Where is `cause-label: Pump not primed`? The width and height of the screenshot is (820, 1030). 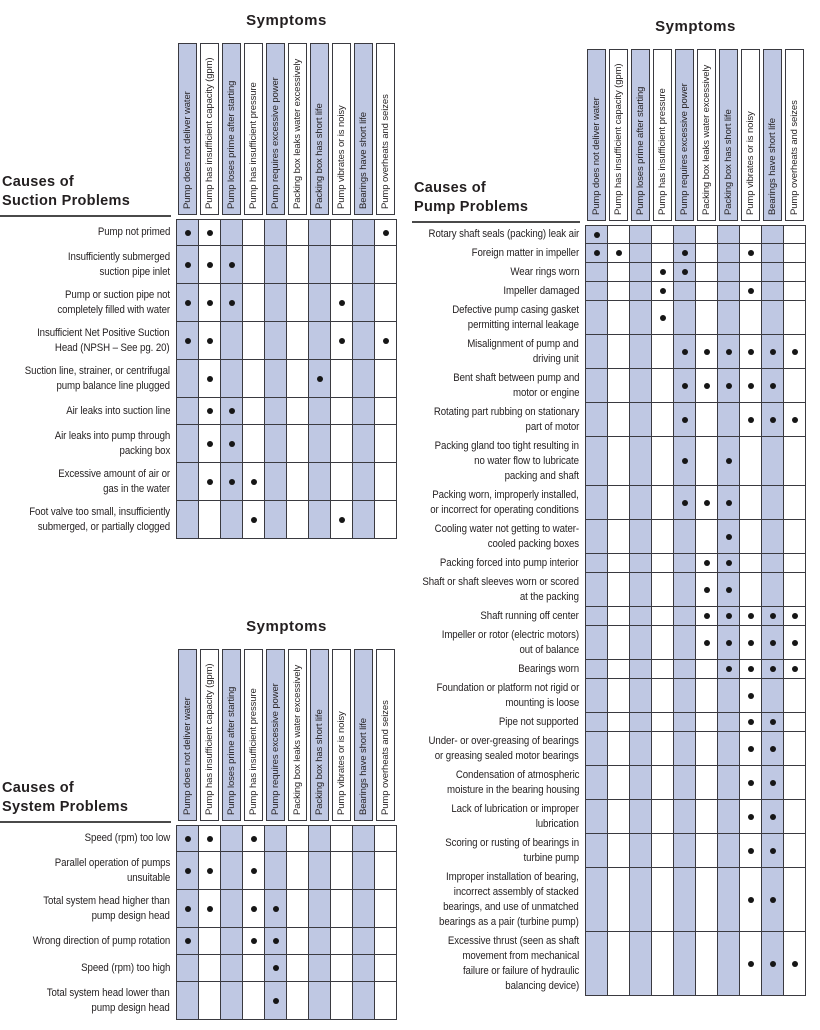 cause-label: Pump not primed is located at coordinates (133, 232).